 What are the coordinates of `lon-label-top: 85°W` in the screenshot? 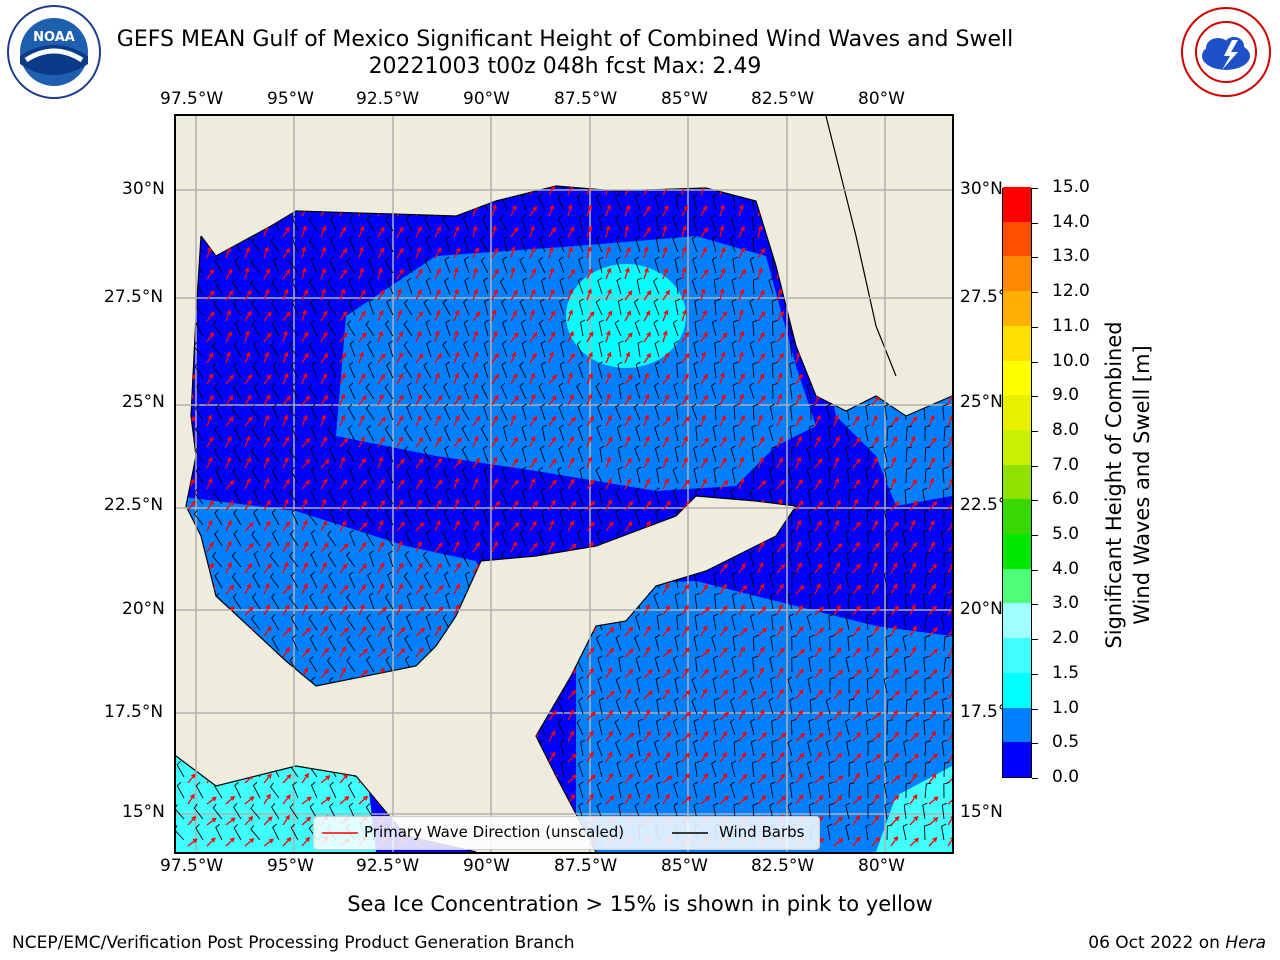 It's located at (684, 99).